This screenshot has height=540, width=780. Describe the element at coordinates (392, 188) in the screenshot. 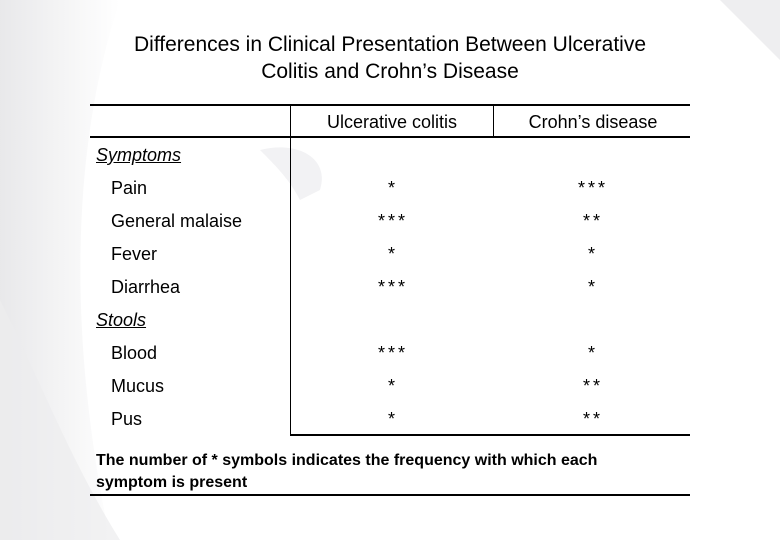

I see `cell-pain-ulcerative-colitis: *` at that location.